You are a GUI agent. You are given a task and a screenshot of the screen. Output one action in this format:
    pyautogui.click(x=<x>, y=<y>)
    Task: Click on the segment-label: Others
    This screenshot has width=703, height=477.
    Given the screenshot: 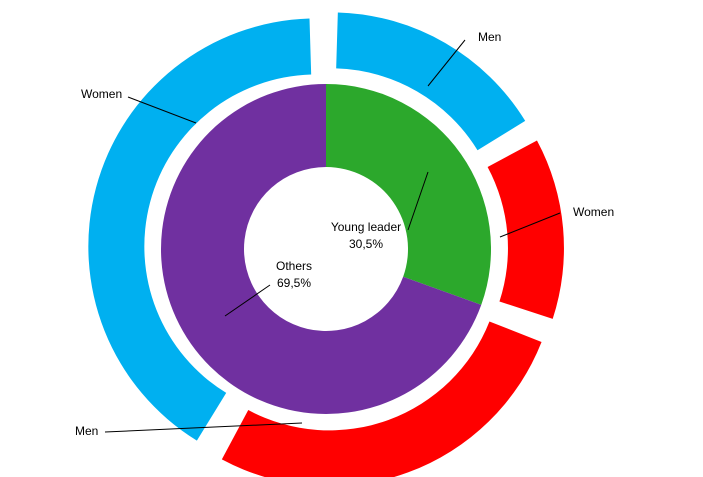 What is the action you would take?
    pyautogui.click(x=294, y=266)
    